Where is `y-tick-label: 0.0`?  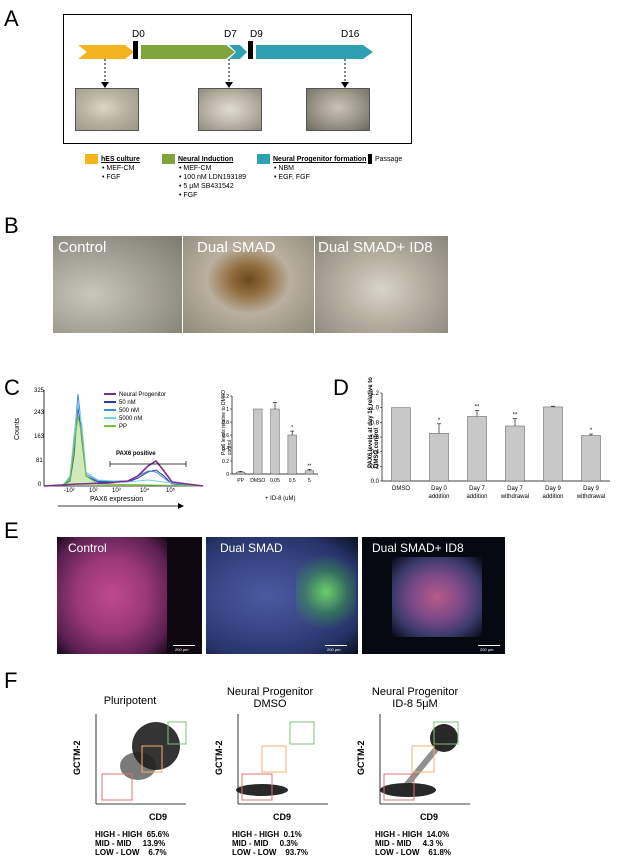 y-tick-label: 0.0 is located at coordinates (375, 482).